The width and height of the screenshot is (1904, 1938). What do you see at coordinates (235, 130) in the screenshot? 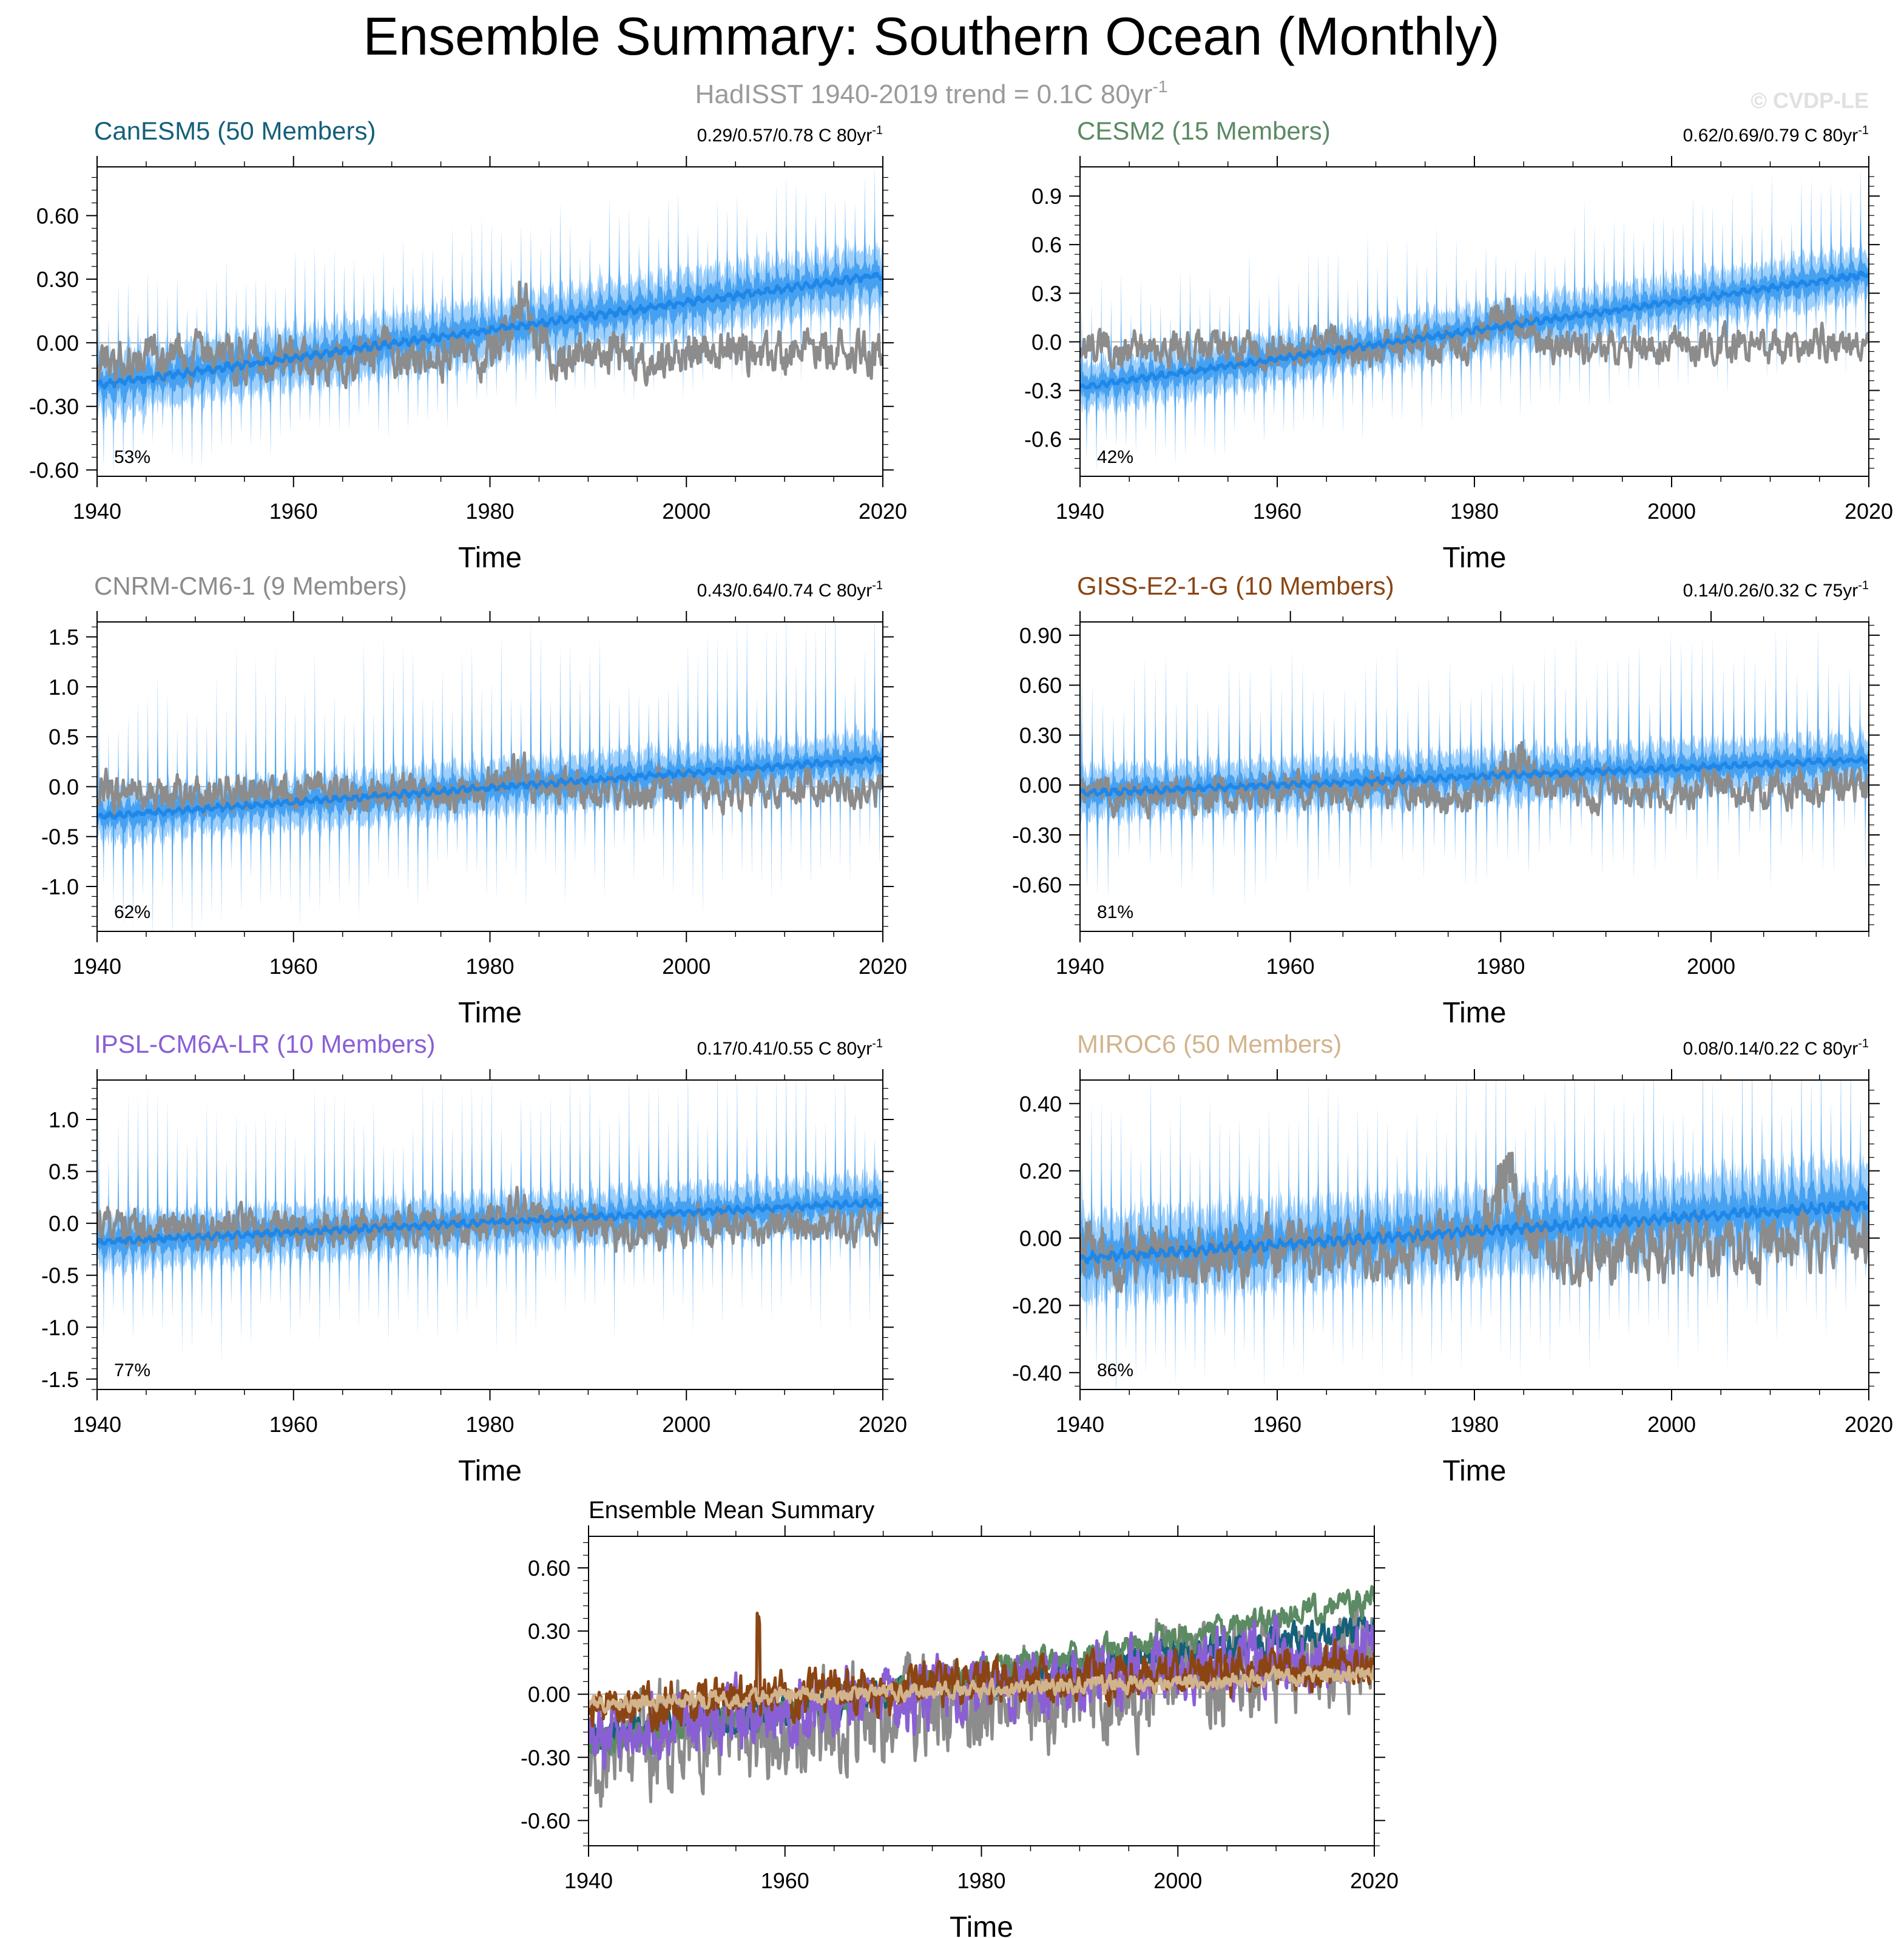
I see `panel-title: CanESM5 (50 Members)` at bounding box center [235, 130].